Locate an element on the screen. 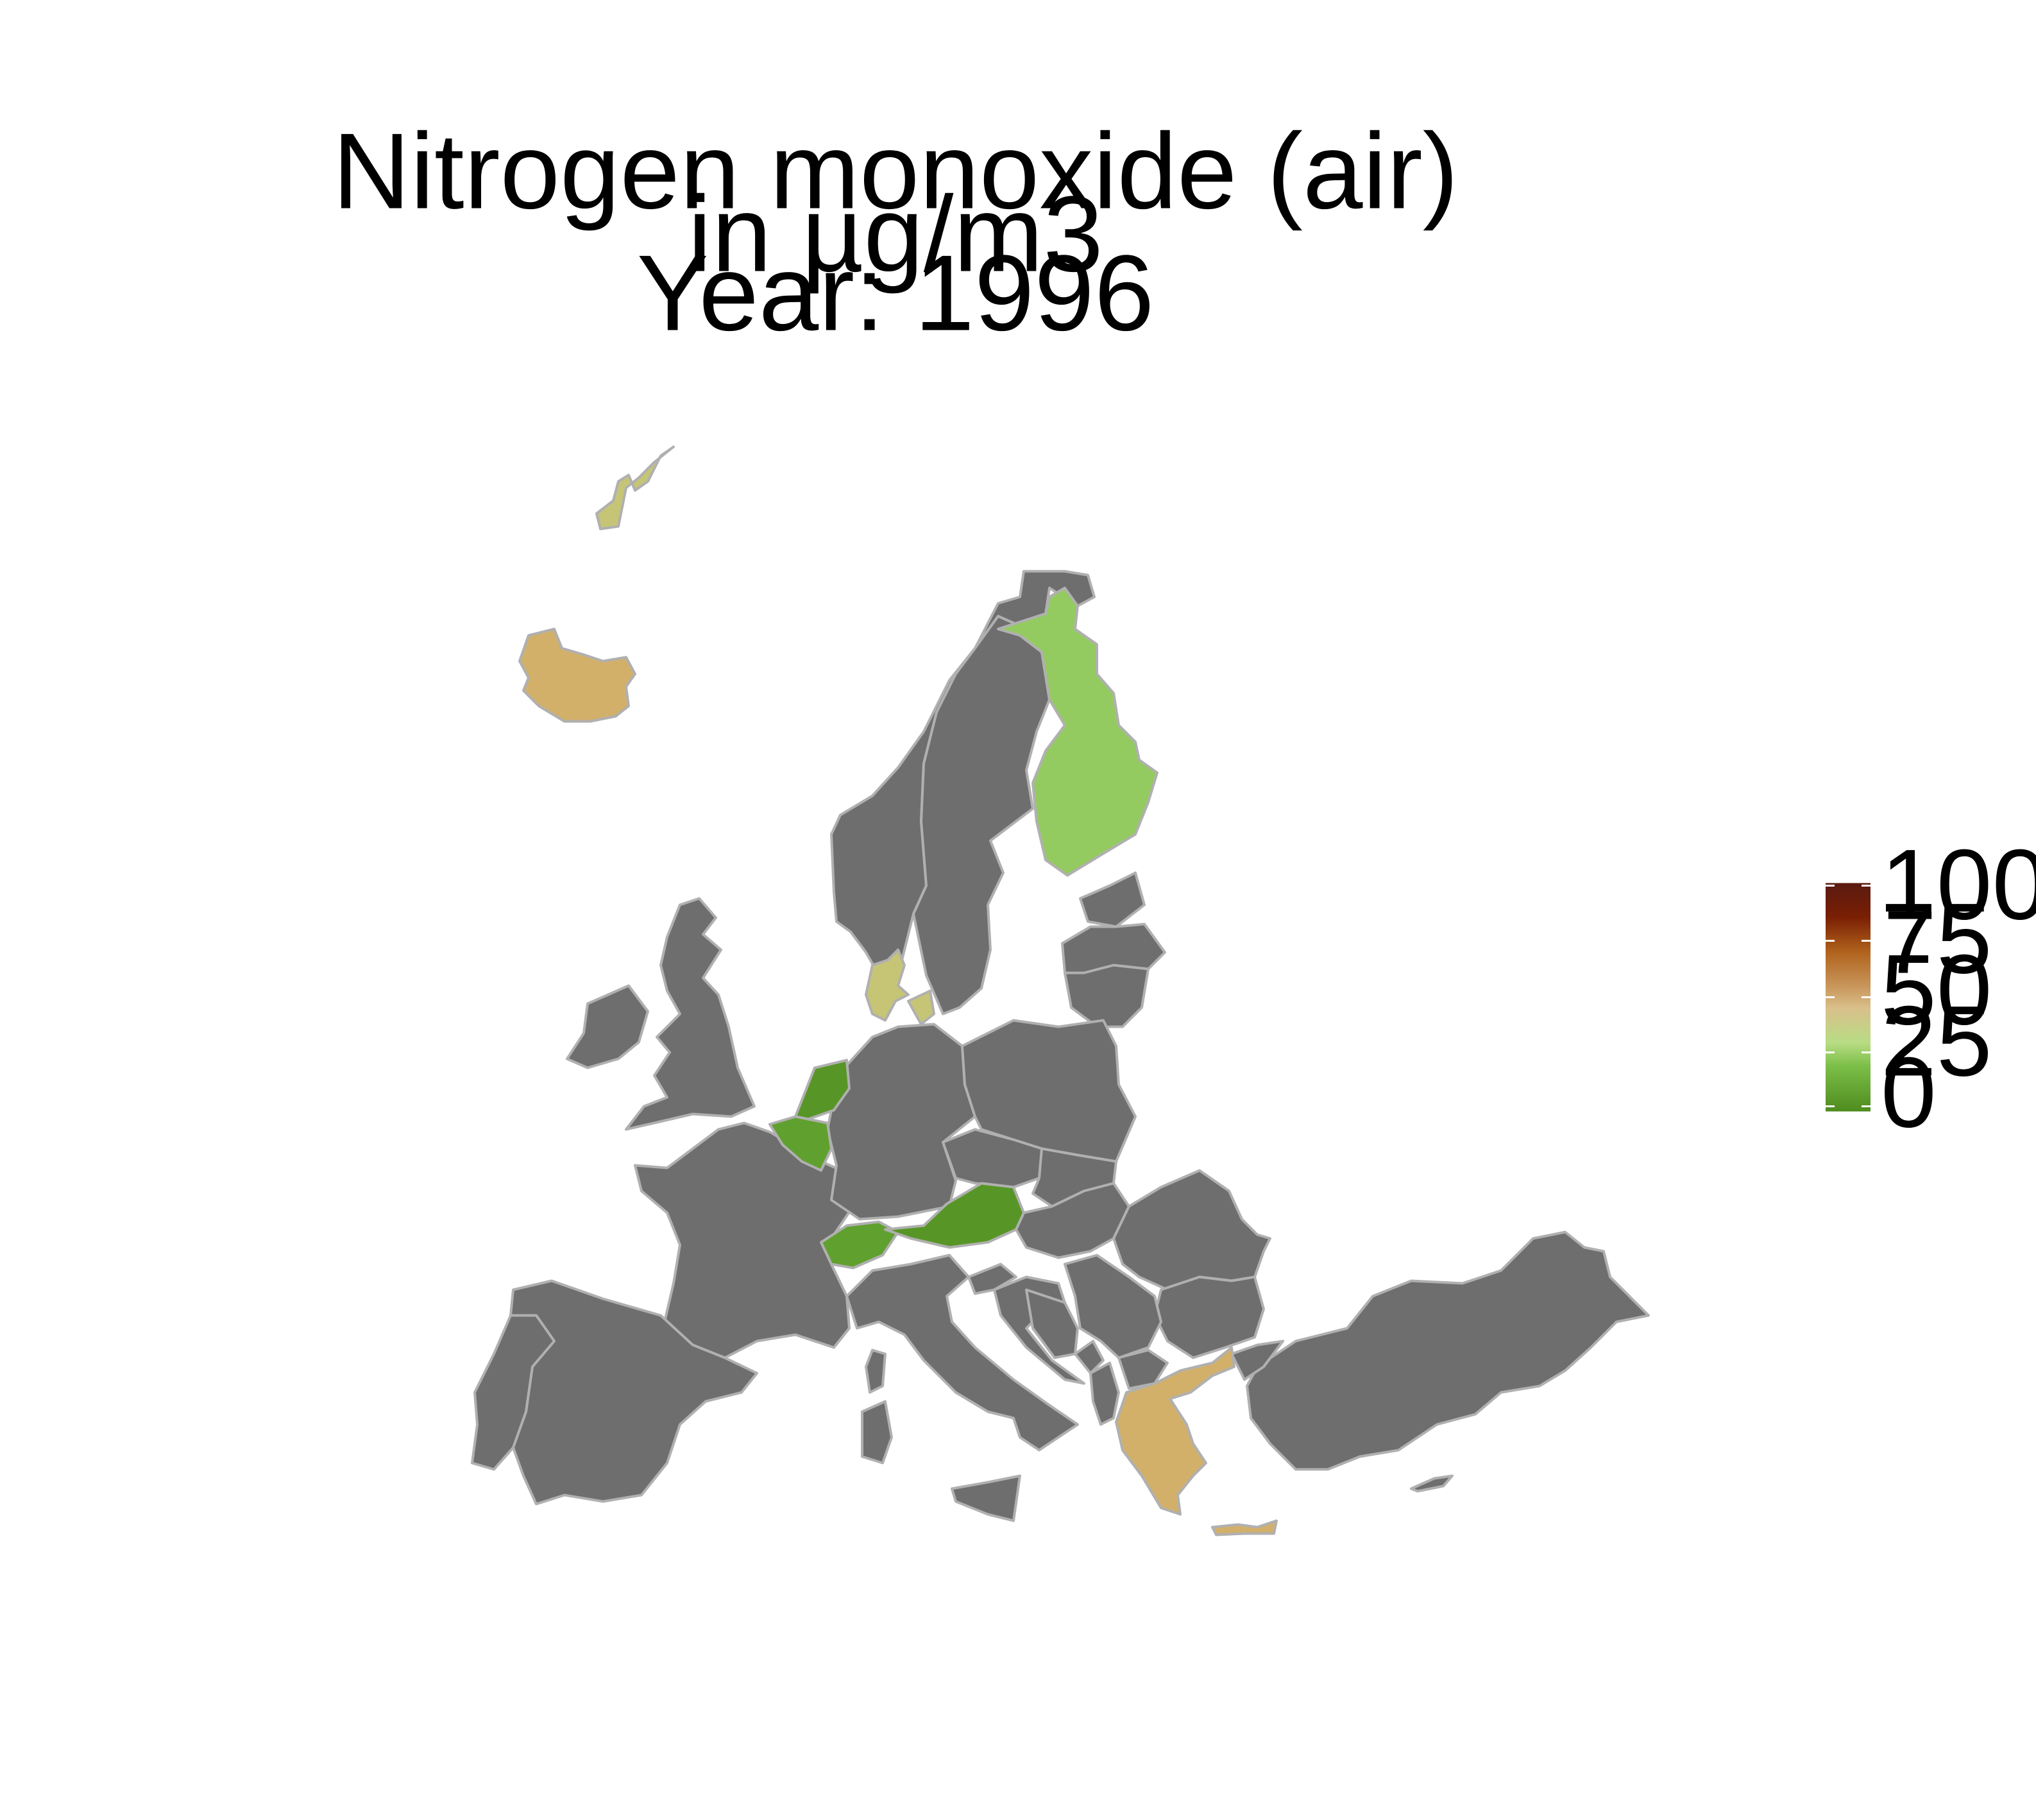  region-united-kingdom is located at coordinates (690, 1014).